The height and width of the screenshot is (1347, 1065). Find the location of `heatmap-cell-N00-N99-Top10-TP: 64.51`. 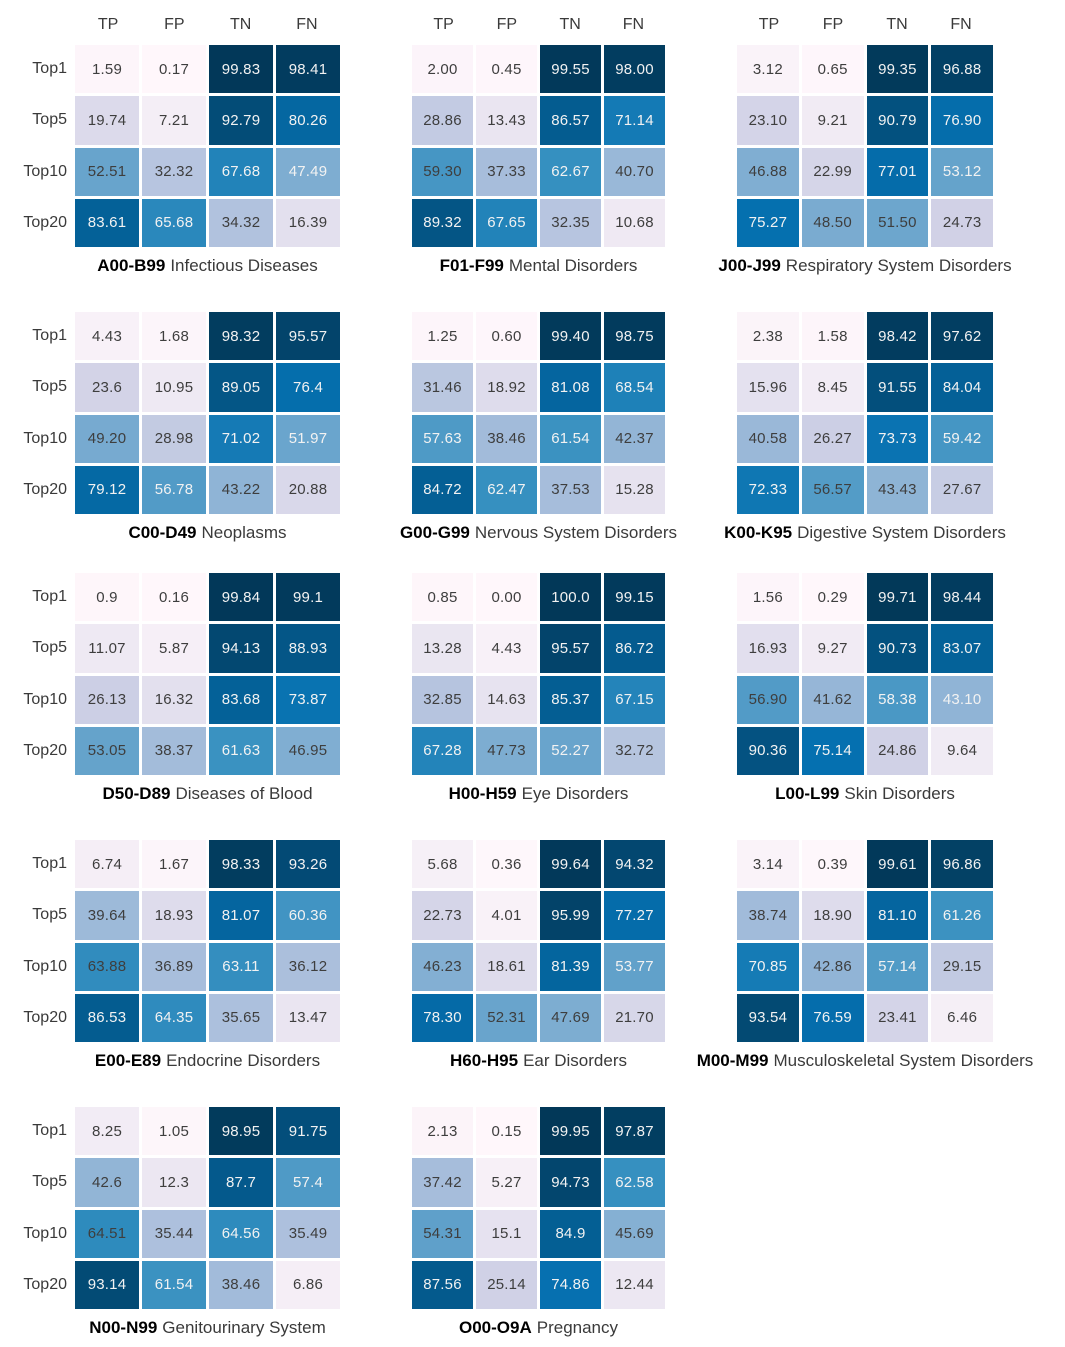

heatmap-cell-N00-N99-Top10-TP: 64.51 is located at coordinates (107, 1233).